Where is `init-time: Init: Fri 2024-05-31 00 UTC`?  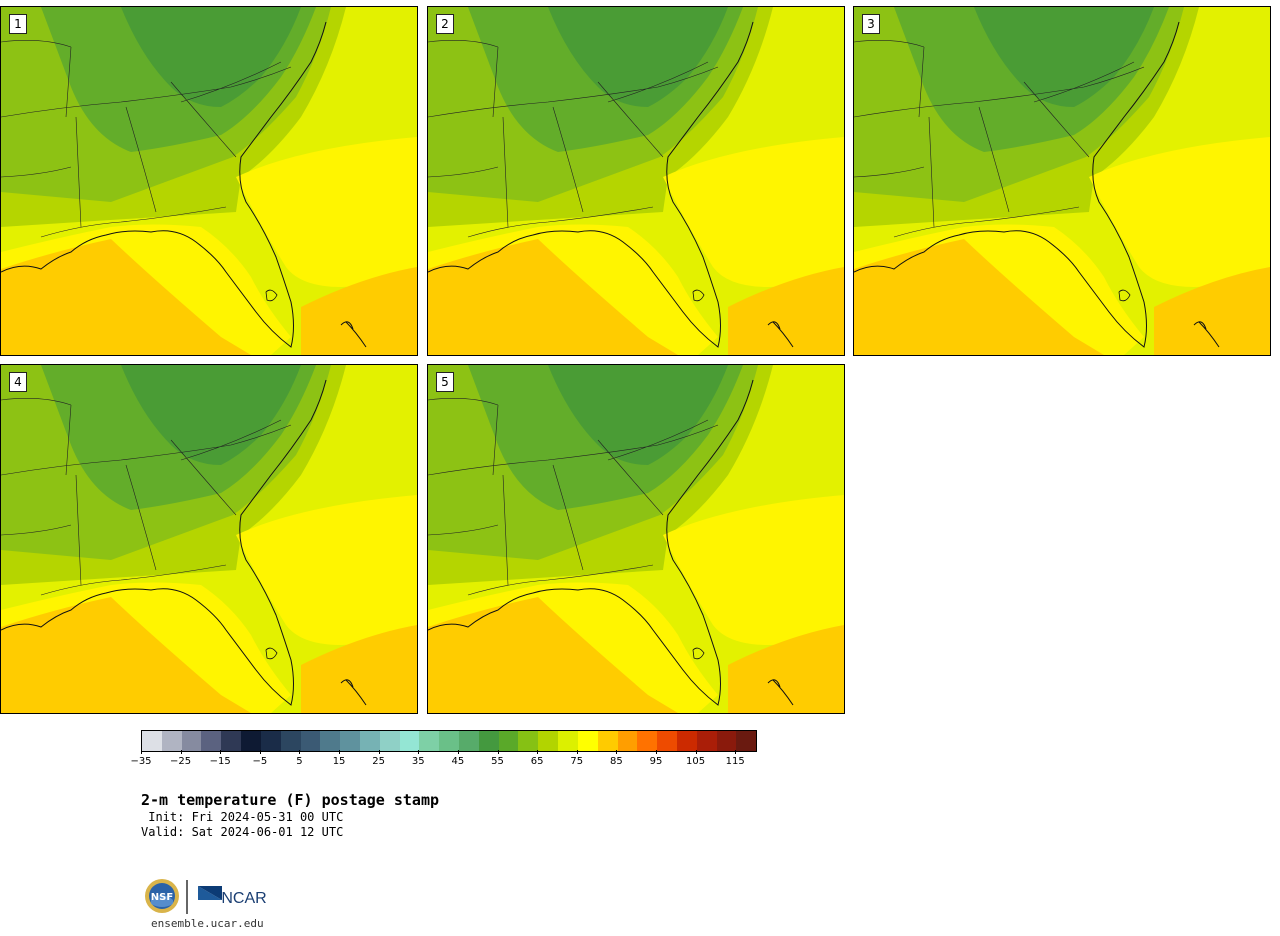 init-time: Init: Fri 2024-05-31 00 UTC is located at coordinates (242, 817).